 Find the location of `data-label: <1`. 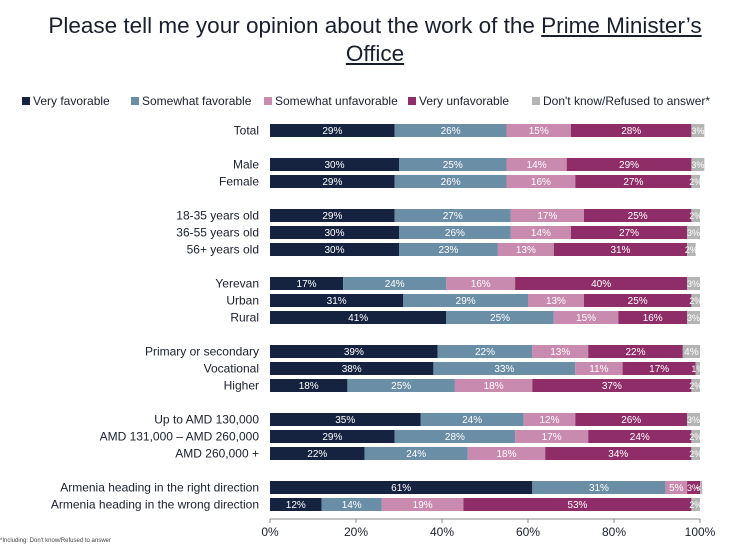

data-label: <1 is located at coordinates (701, 488).